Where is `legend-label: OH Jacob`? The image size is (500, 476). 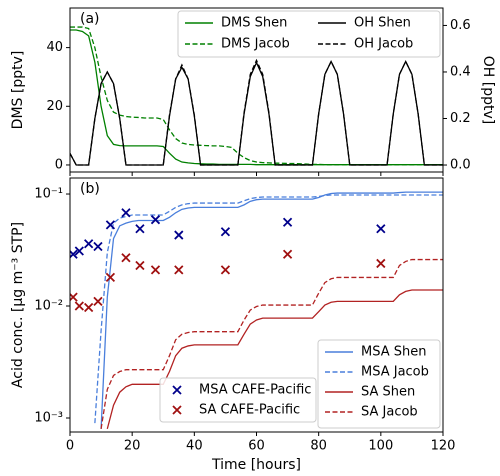
legend-label: OH Jacob is located at coordinates (383, 44).